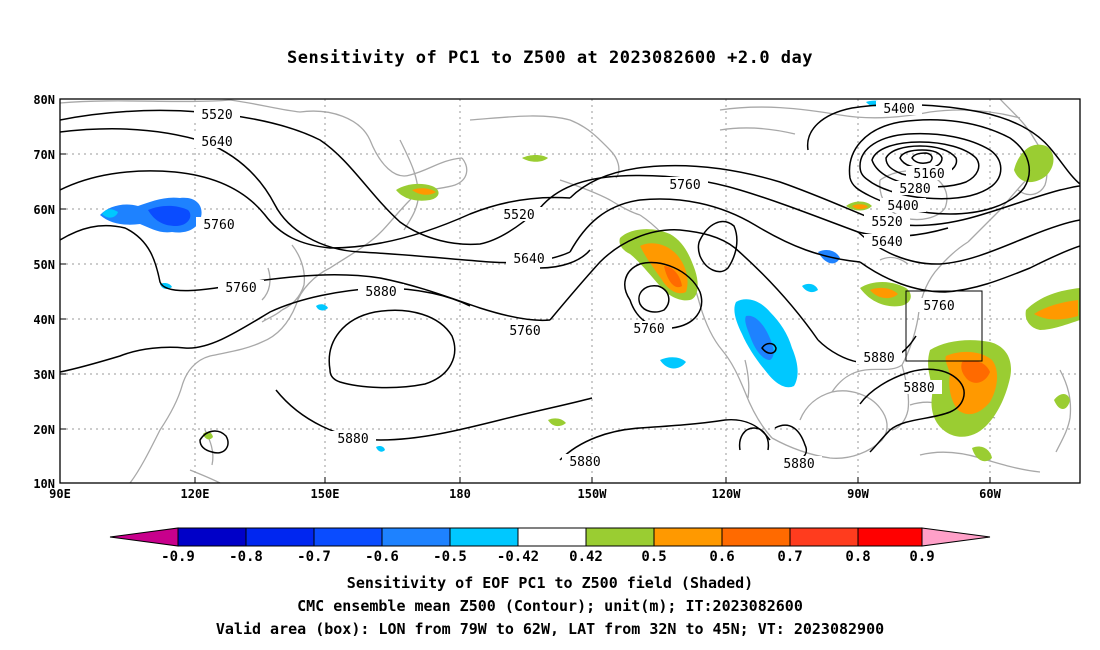 This screenshot has height=650, width=1100. I want to click on shade-pos-alaska-core, so click(673, 277).